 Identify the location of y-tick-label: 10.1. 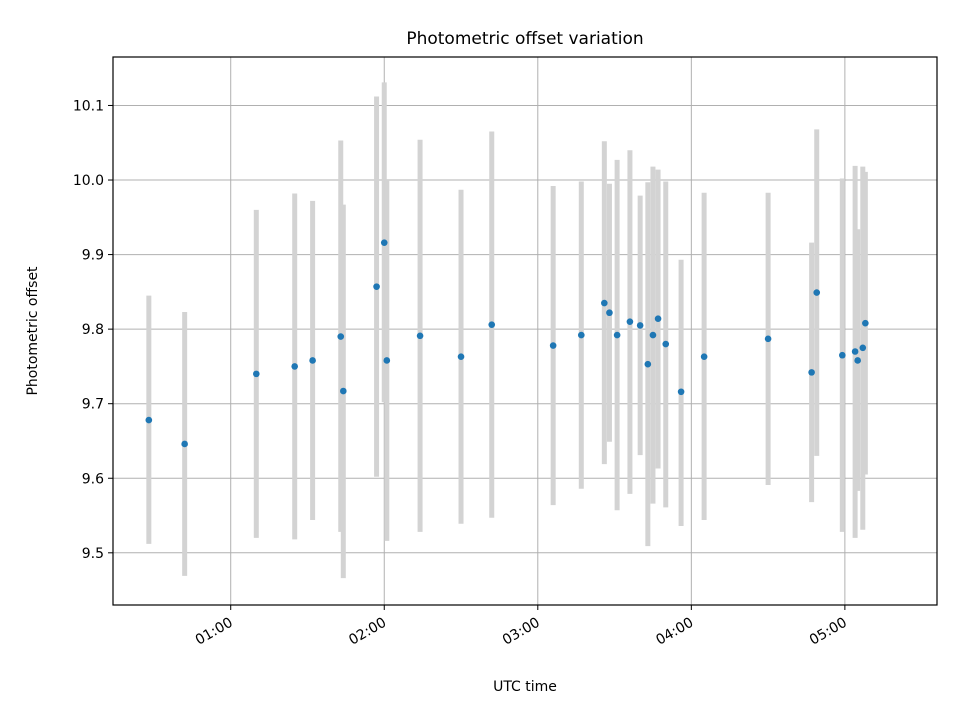
(88, 106).